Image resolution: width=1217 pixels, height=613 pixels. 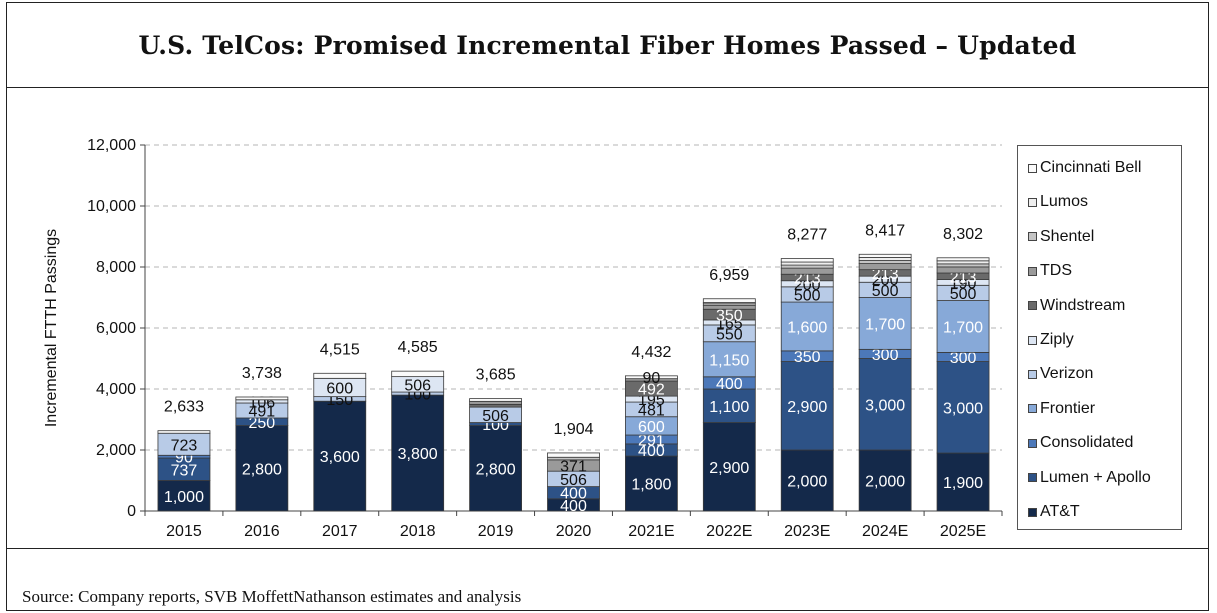 What do you see at coordinates (729, 316) in the screenshot?
I see `data-label: 350` at bounding box center [729, 316].